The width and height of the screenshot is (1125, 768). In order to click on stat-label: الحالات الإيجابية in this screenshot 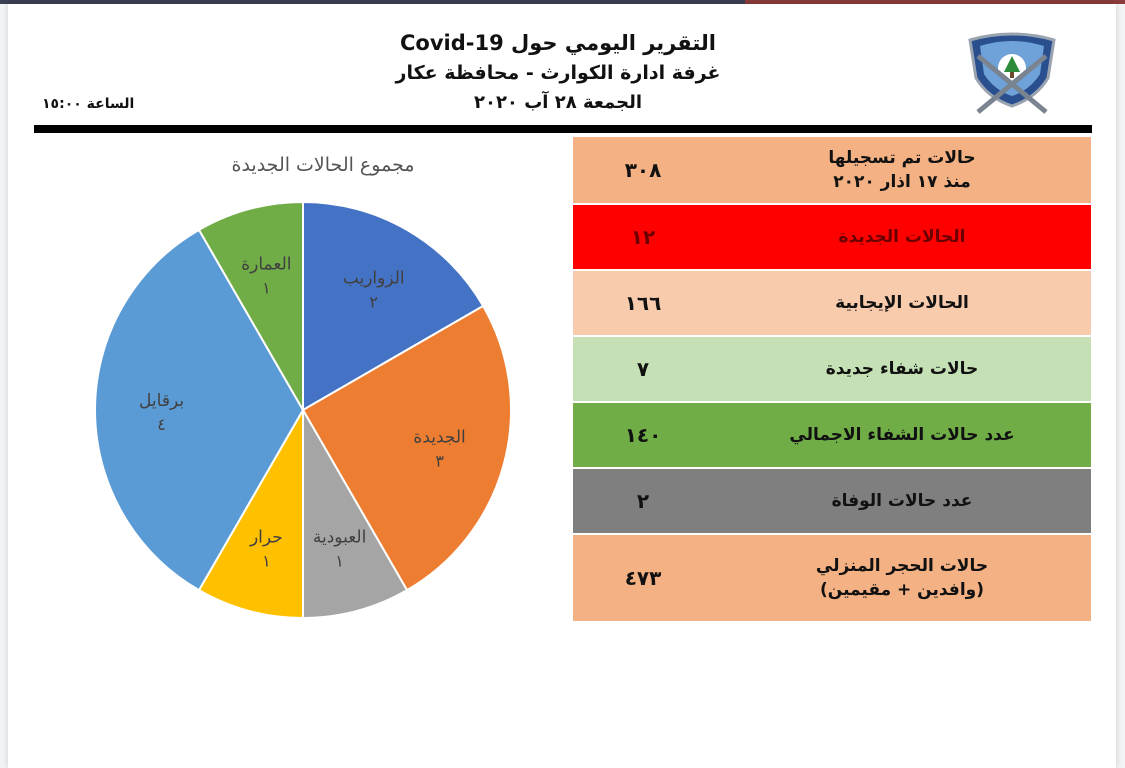, I will do `click(902, 303)`.